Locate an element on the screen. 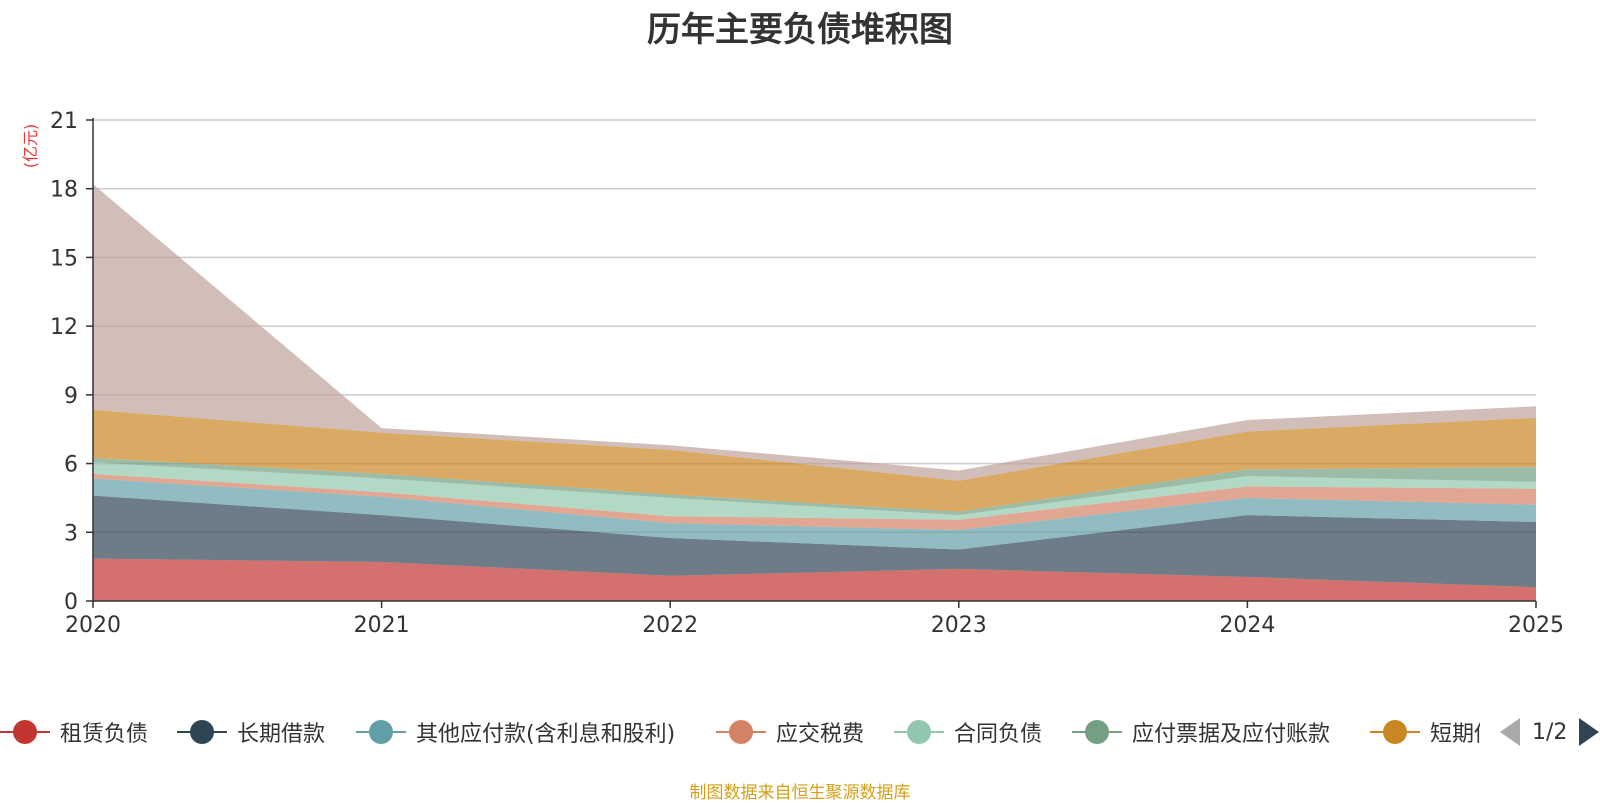  legend-item: 其他应付款(含利息和股利) is located at coordinates (515, 732).